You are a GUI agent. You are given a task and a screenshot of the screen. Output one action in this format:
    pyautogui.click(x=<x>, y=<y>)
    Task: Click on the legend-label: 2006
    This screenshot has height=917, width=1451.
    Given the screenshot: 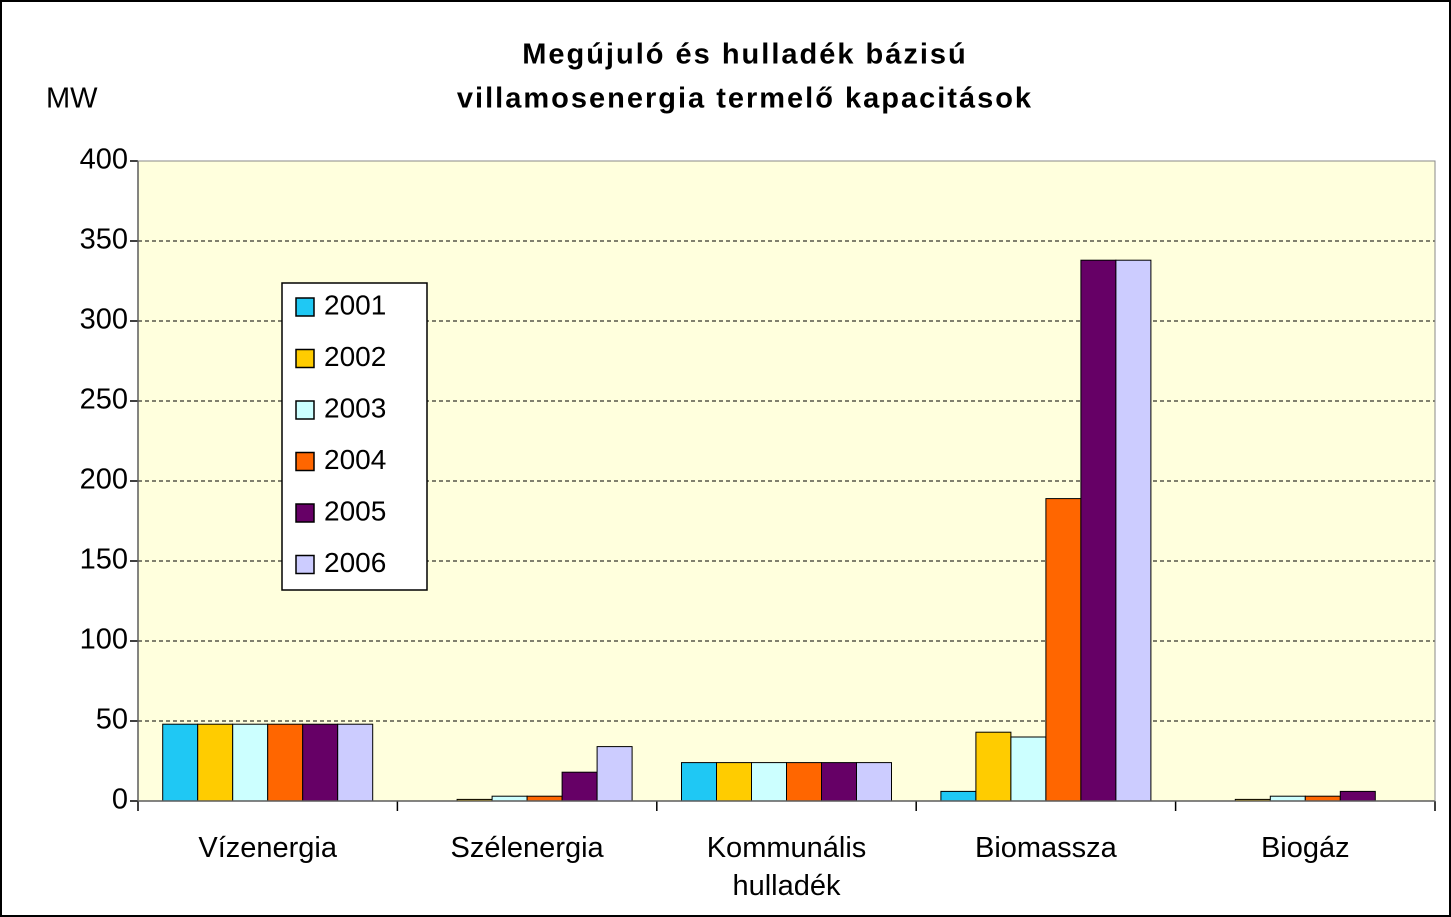 What is the action you would take?
    pyautogui.click(x=355, y=562)
    